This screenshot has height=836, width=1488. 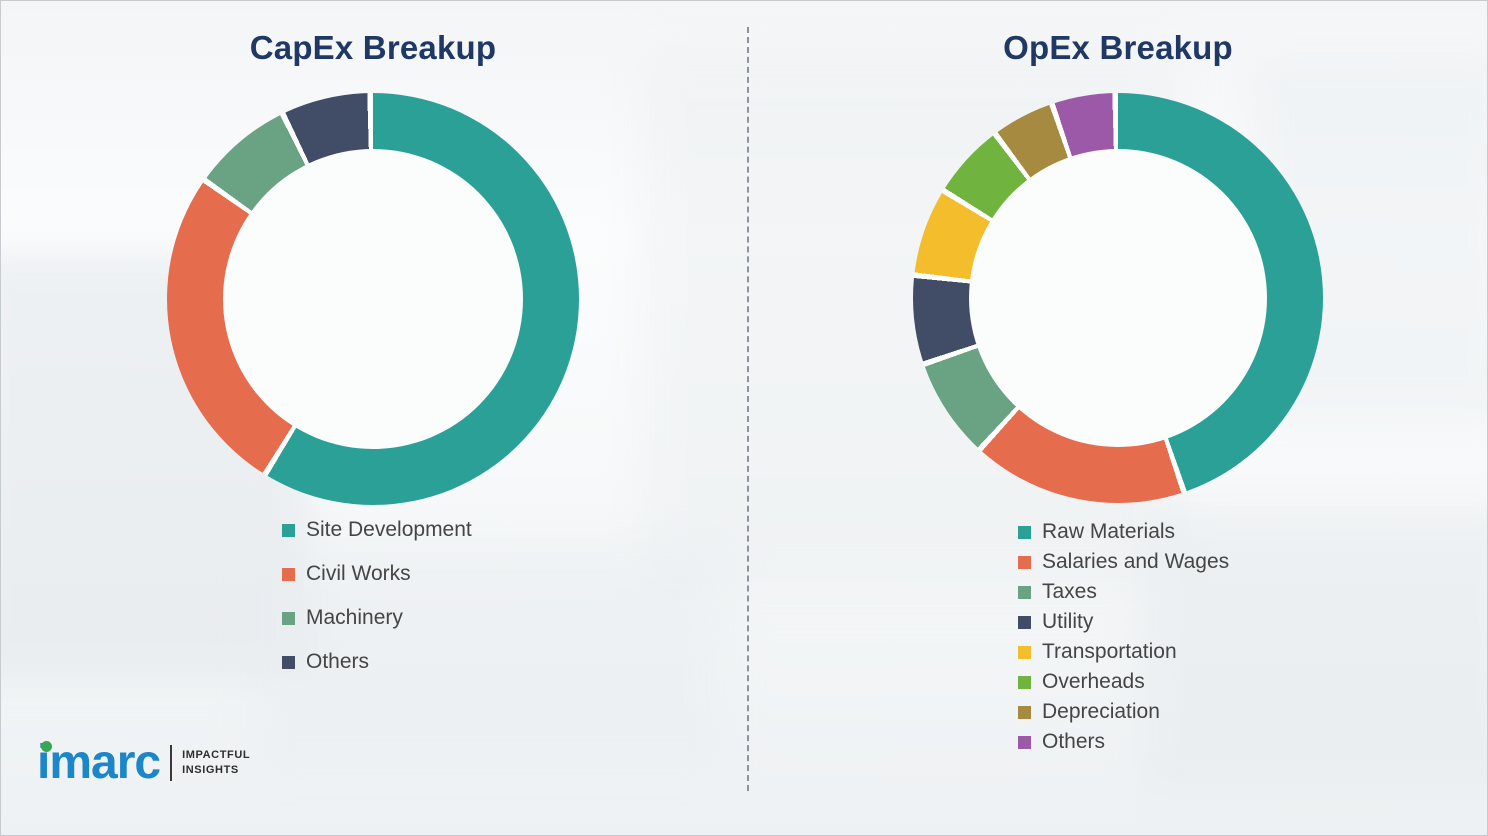 I want to click on legend-item: Civil Works, so click(x=377, y=574).